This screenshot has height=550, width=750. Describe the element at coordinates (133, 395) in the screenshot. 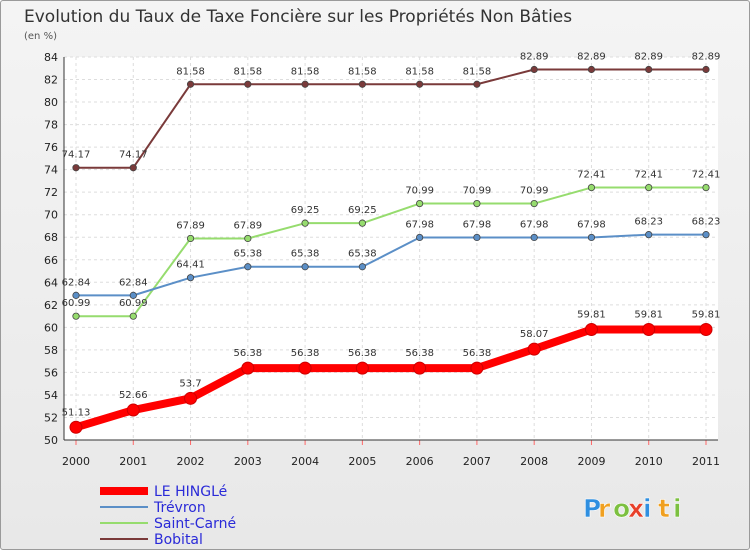

I see `data-label: 52.66` at that location.